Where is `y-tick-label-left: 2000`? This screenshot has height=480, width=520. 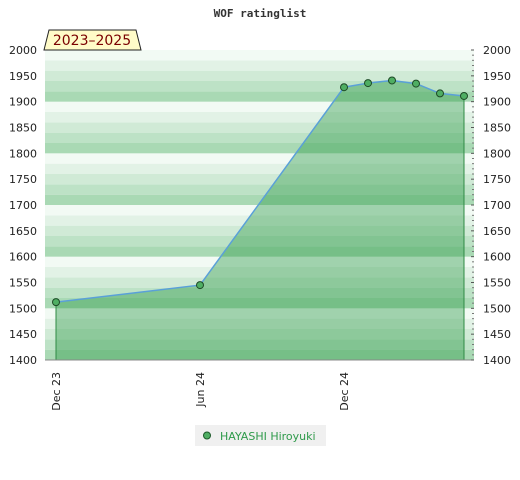 y-tick-label-left: 2000 is located at coordinates (23, 50).